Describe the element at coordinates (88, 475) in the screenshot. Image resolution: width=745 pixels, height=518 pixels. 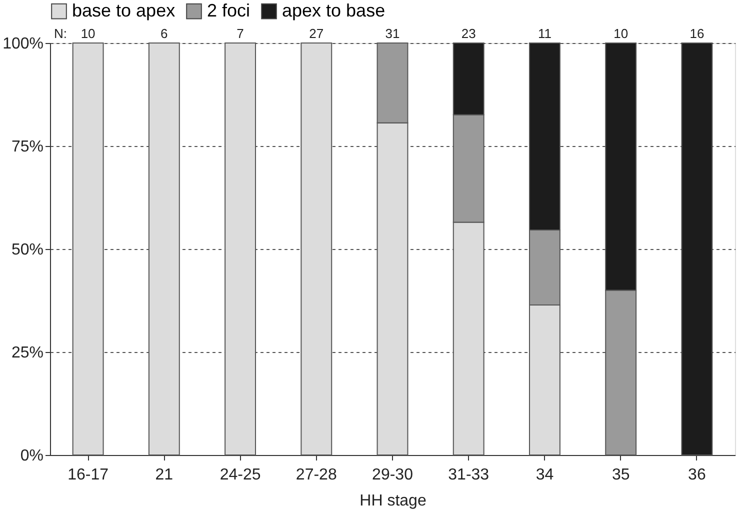
I see `x-tick-label: 16-17` at that location.